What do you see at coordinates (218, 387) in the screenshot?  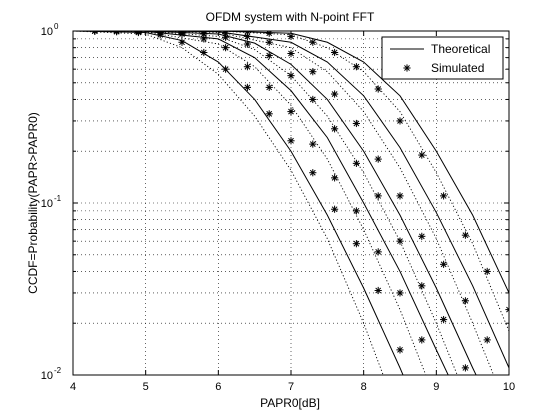 I see `x-tick-label: 6` at bounding box center [218, 387].